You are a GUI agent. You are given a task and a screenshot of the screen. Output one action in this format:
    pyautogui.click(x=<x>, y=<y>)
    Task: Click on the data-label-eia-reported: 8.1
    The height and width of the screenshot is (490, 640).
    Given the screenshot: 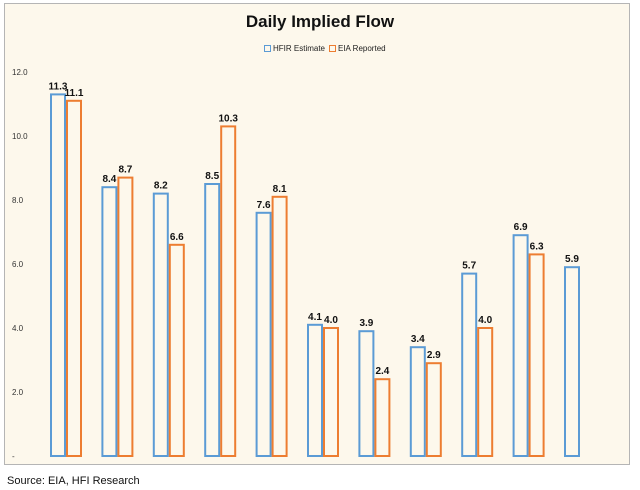 What is the action you would take?
    pyautogui.click(x=280, y=189)
    